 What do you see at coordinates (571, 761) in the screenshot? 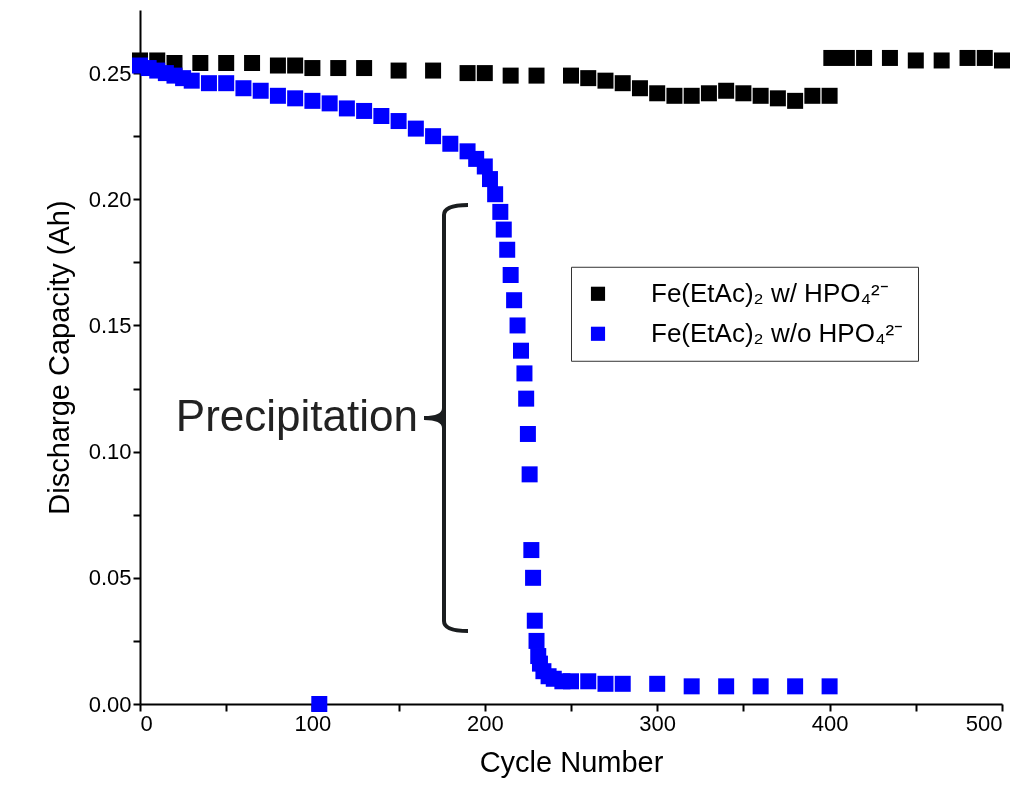
I see `x-axis-title: Cycle Number` at bounding box center [571, 761].